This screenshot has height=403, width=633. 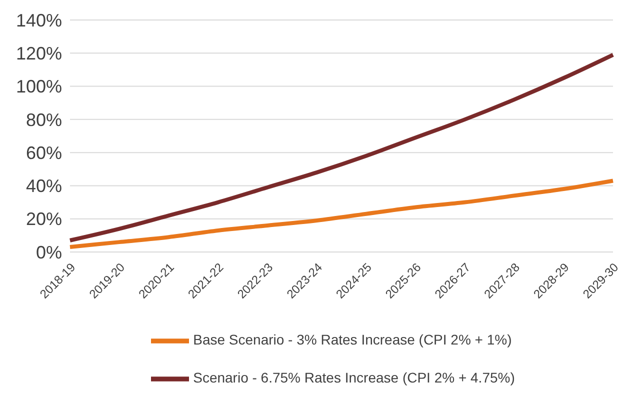 What do you see at coordinates (39, 86) in the screenshot?
I see `y-tick-label: 100%` at bounding box center [39, 86].